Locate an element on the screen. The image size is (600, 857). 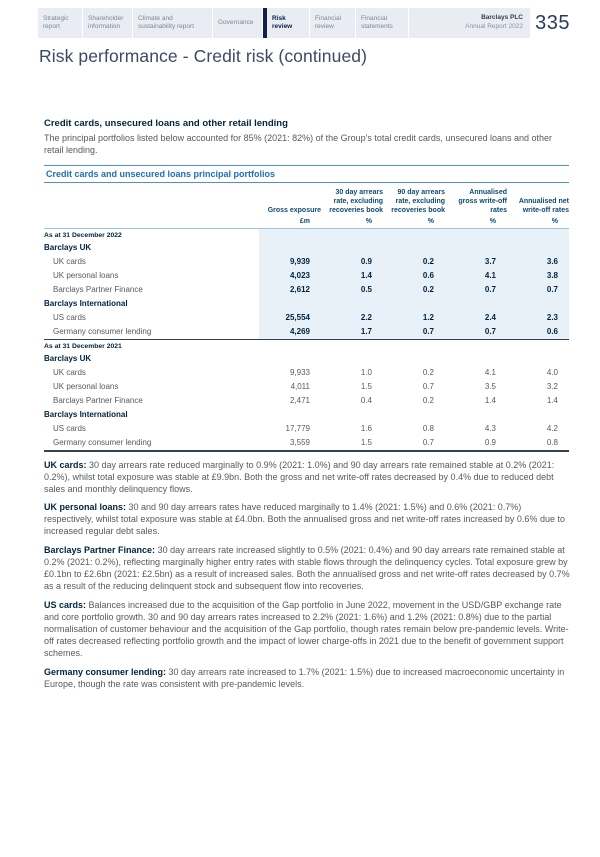
table-row: UK cards 9,933 1.0 0.2 4.1 4.0 is located at coordinates (306, 373).